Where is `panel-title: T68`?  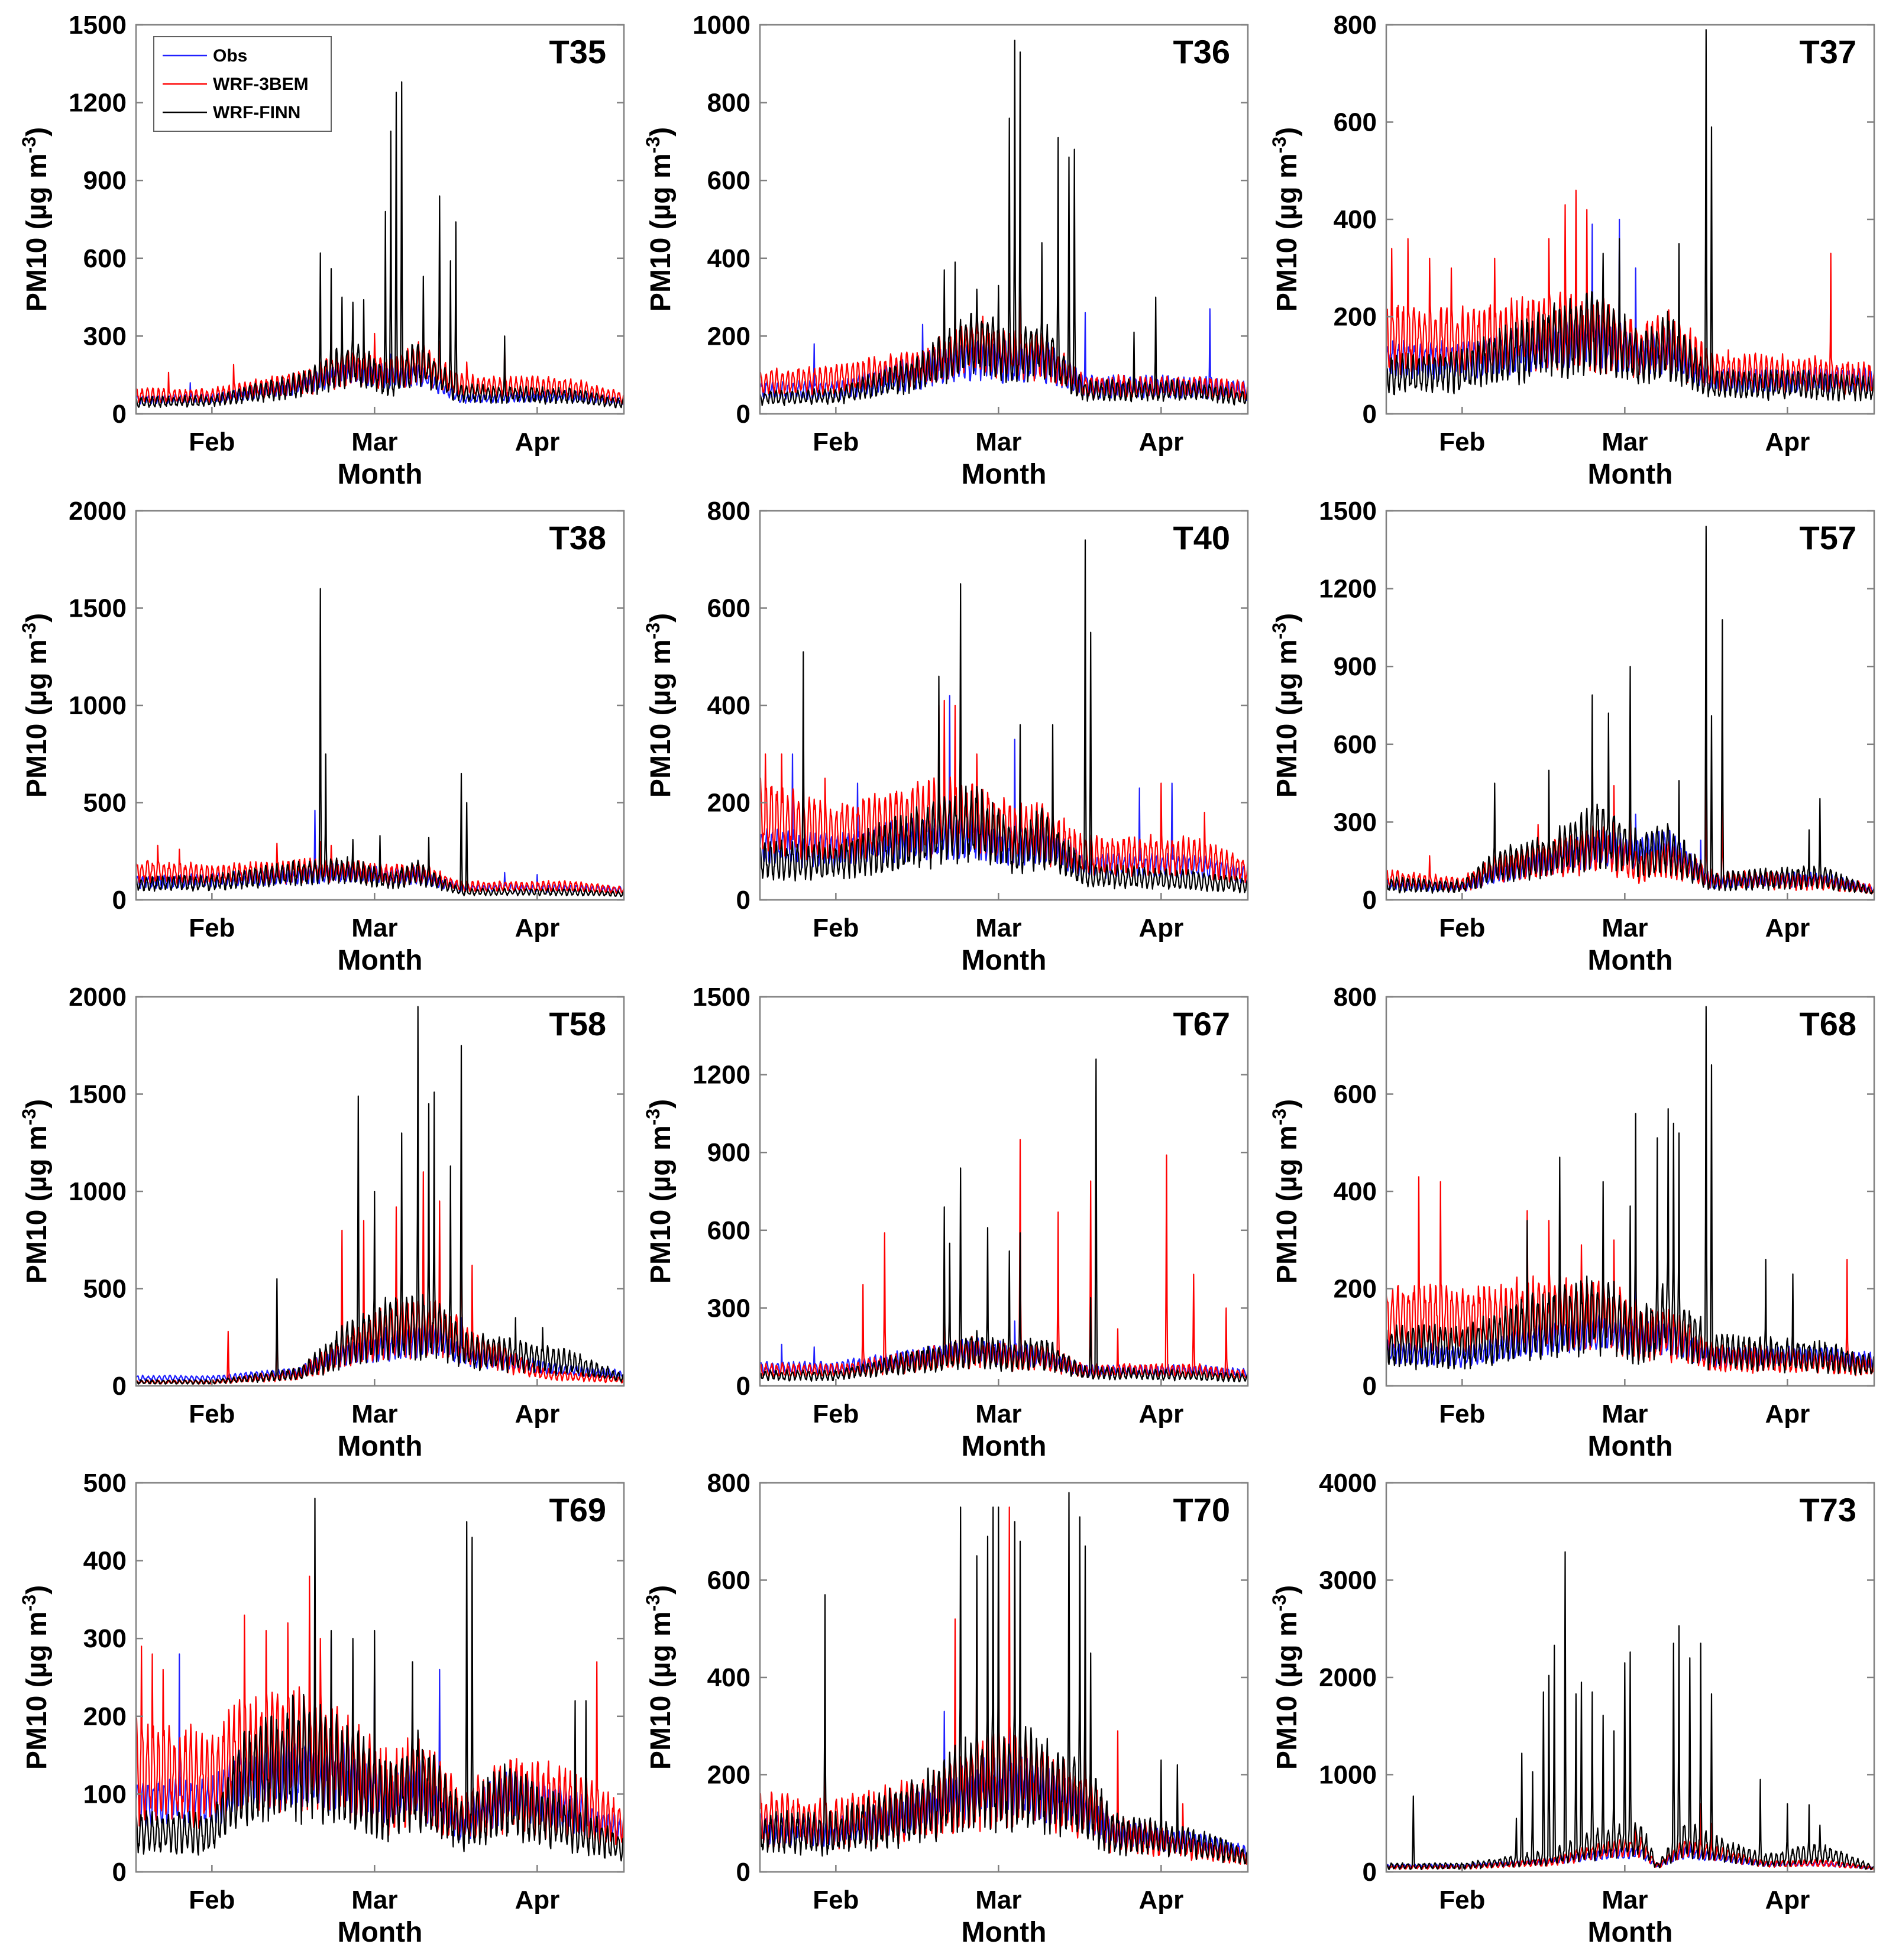
panel-title: T68 is located at coordinates (1828, 1024).